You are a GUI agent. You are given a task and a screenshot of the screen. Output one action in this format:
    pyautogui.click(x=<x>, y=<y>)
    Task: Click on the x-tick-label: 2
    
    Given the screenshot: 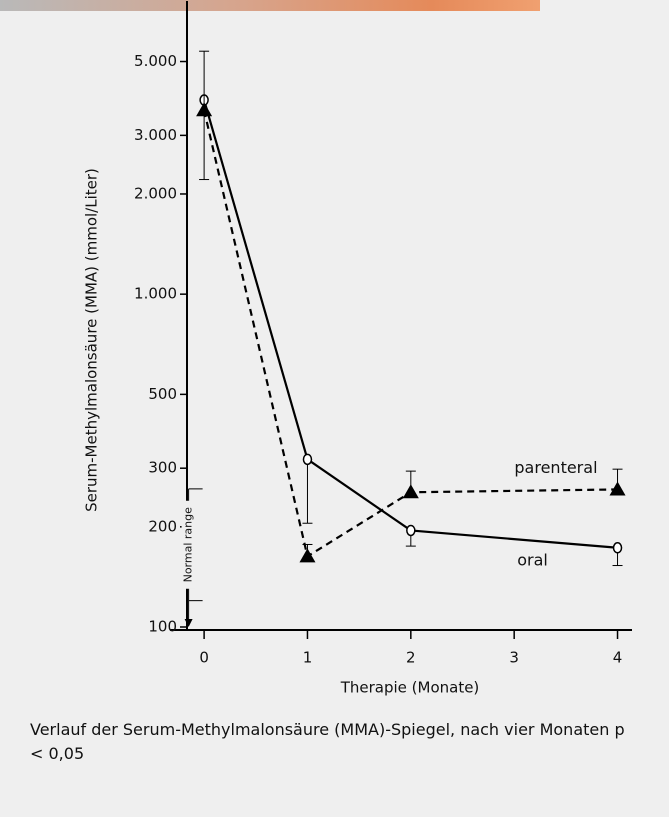 What is the action you would take?
    pyautogui.click(x=411, y=658)
    